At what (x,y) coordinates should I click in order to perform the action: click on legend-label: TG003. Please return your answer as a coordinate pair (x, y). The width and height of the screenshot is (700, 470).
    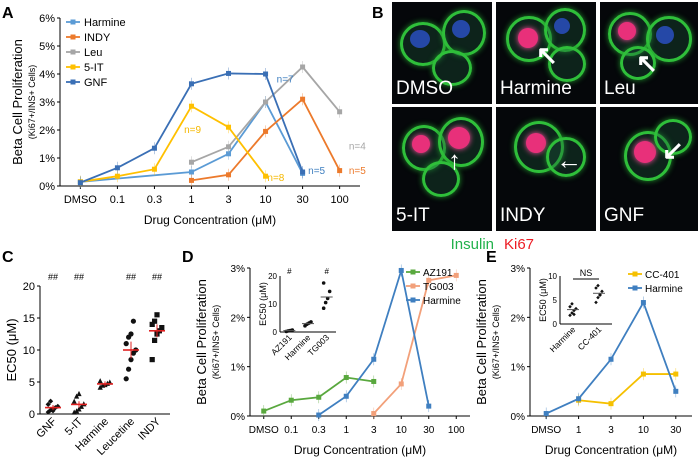
    Looking at the image, I should click on (438, 287).